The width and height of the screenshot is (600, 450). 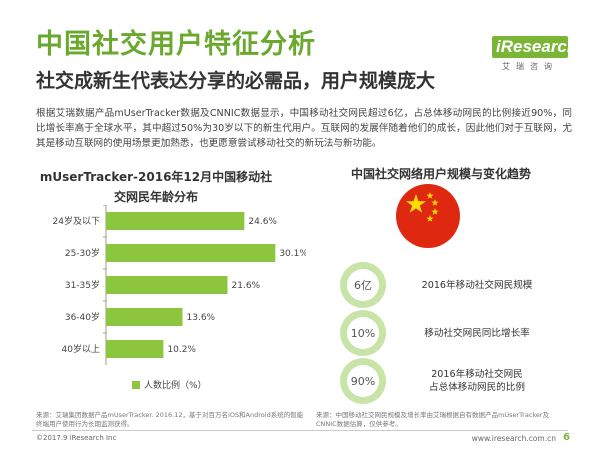 What do you see at coordinates (201, 318) in the screenshot?
I see `value-label: 13.6%` at bounding box center [201, 318].